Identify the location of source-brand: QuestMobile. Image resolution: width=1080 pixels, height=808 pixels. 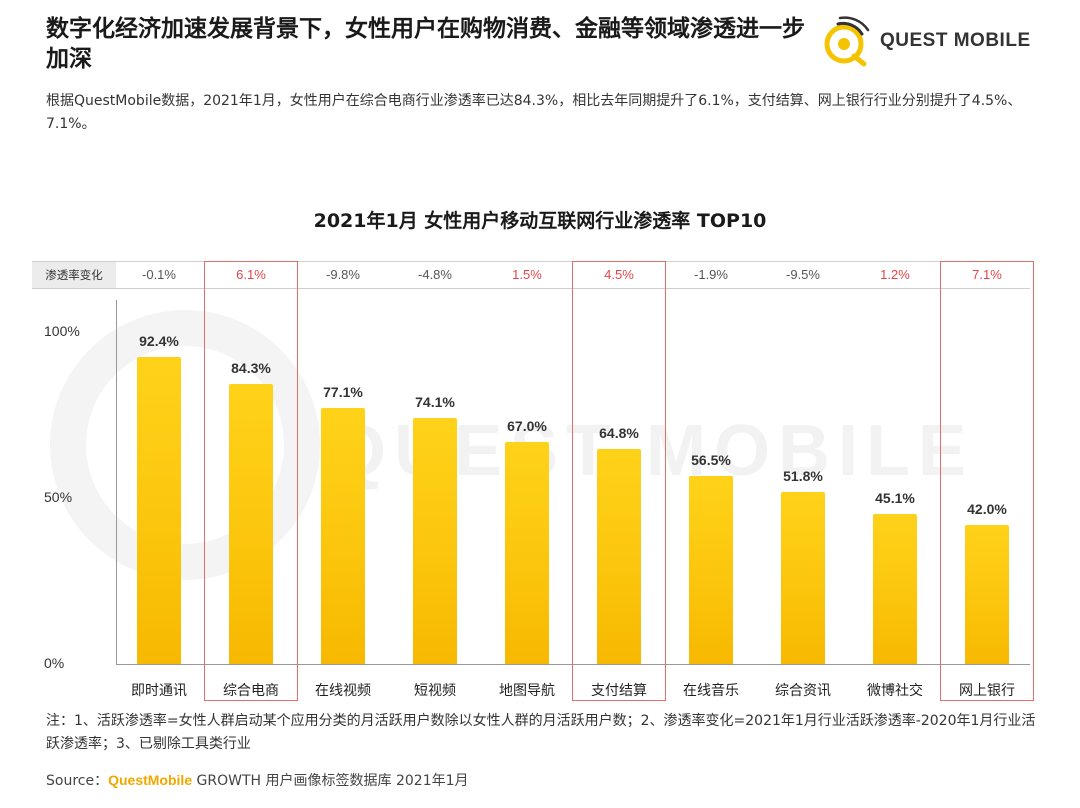
(150, 780).